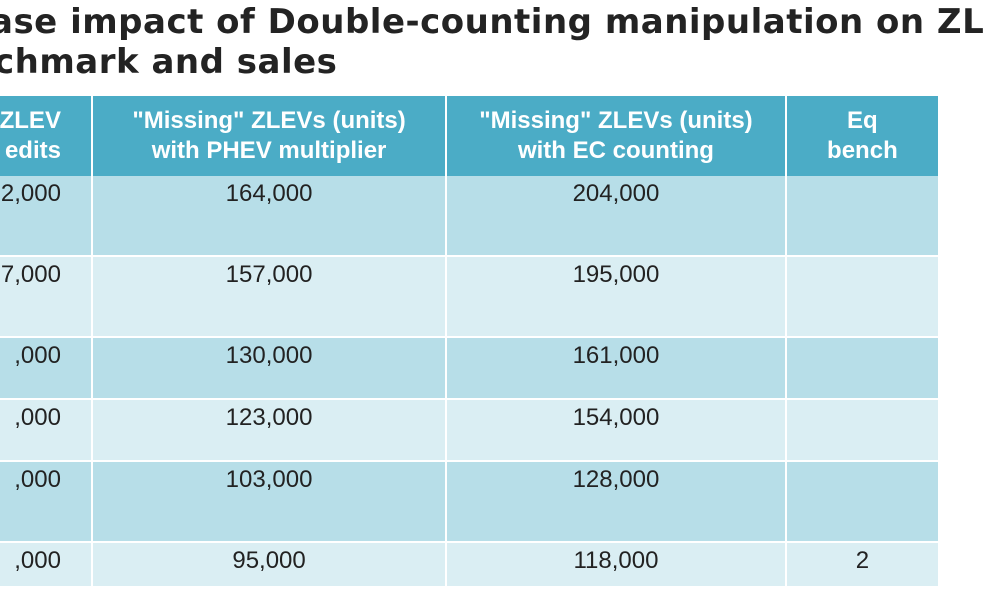 The image size is (1000, 600). Describe the element at coordinates (616, 216) in the screenshot. I see `table-cell: 204,000` at that location.